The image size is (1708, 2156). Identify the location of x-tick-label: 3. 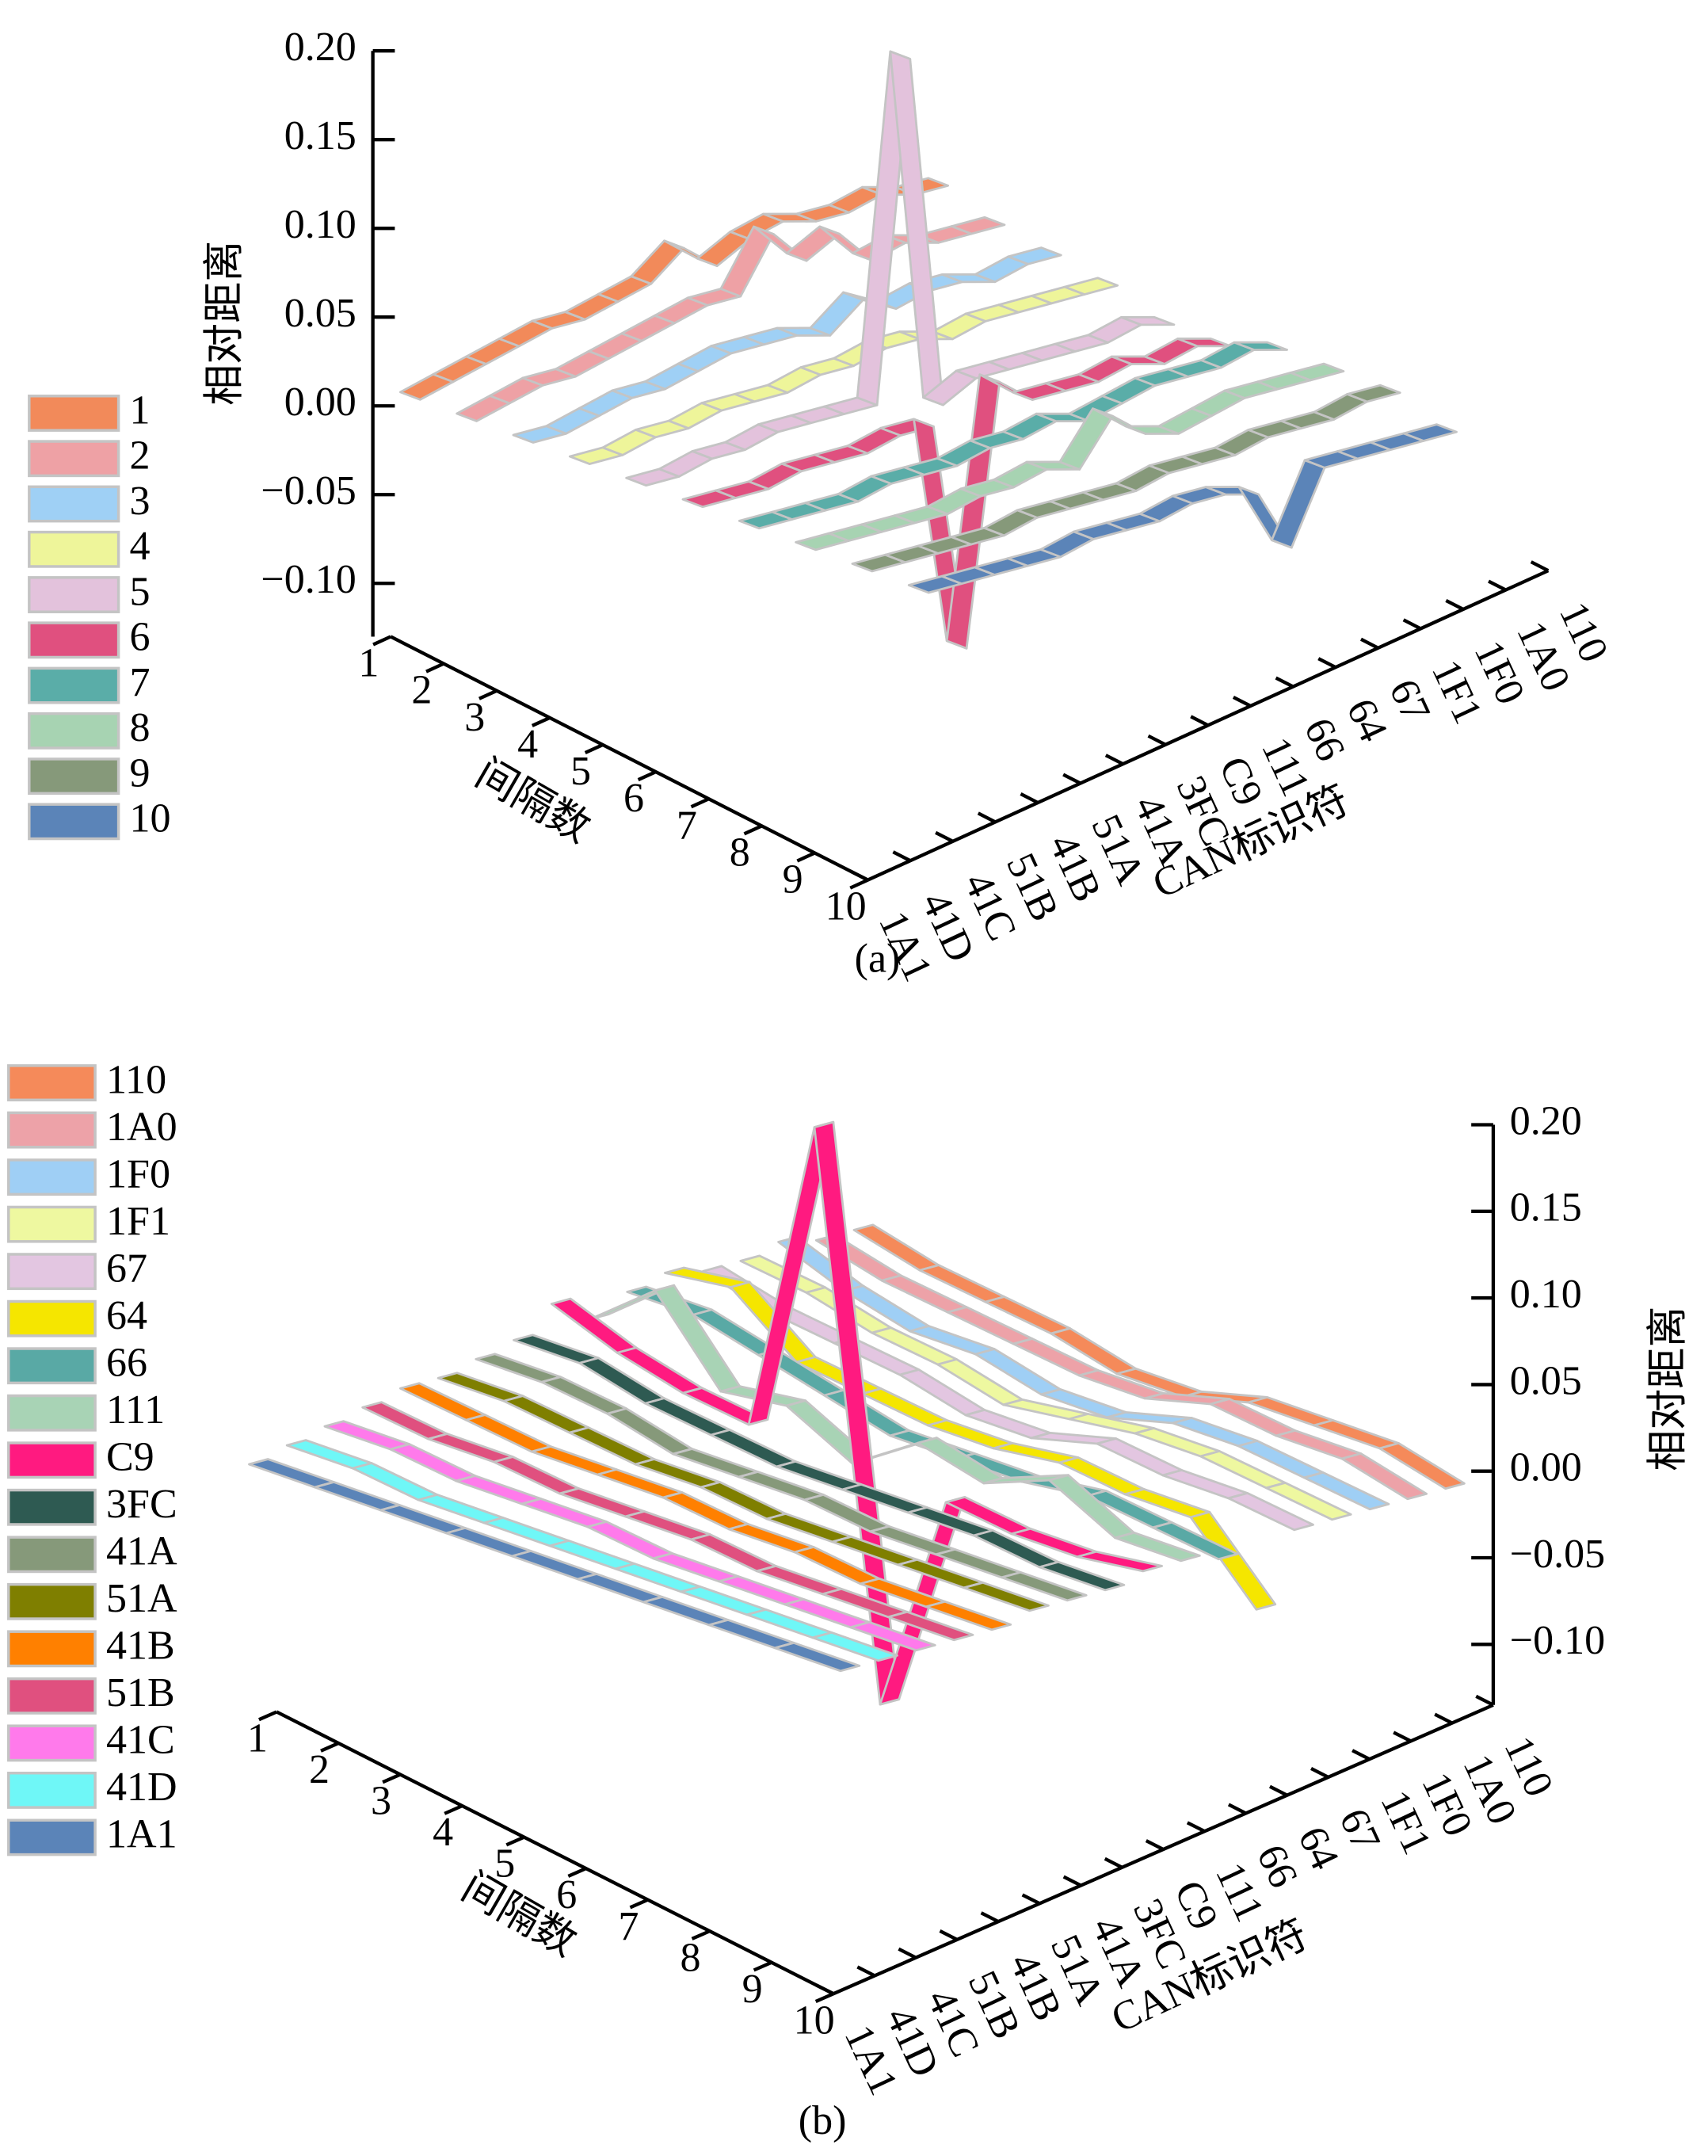
(381, 1802).